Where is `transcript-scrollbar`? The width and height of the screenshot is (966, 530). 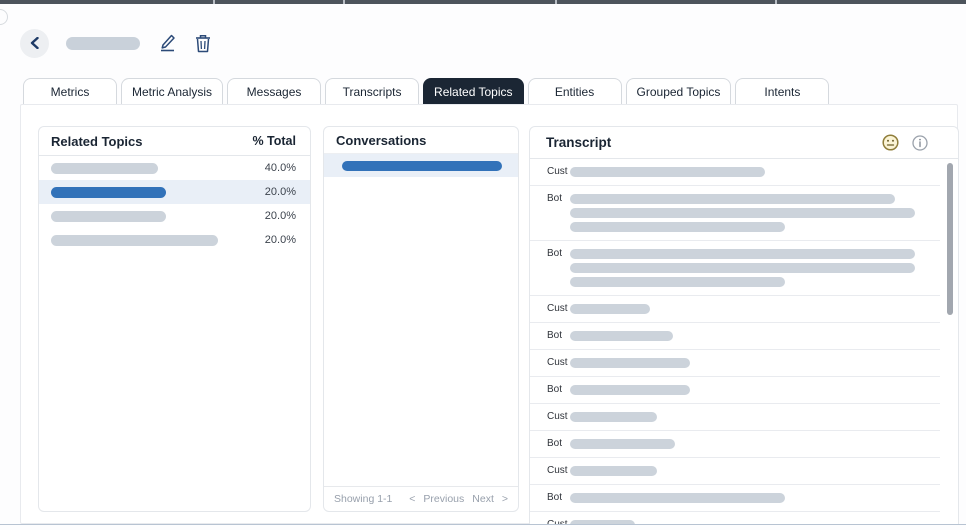
transcript-scrollbar is located at coordinates (950, 239).